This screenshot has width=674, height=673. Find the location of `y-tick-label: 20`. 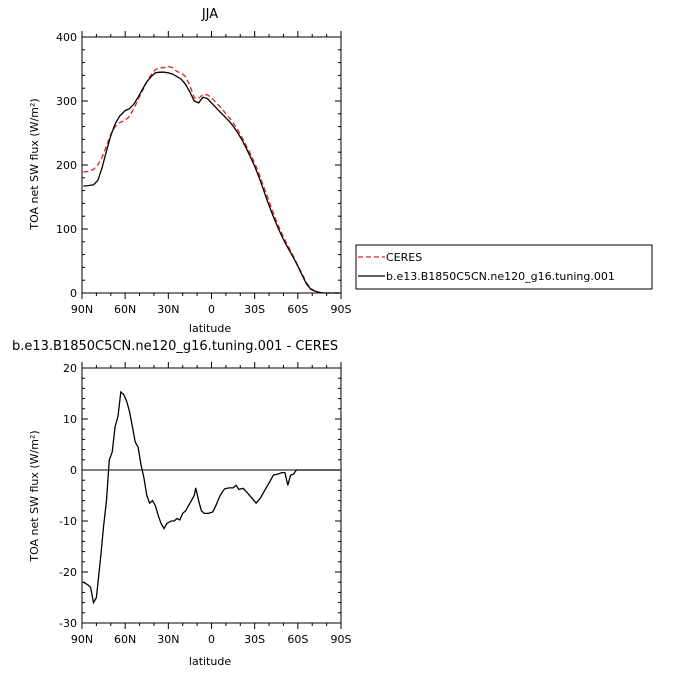

y-tick-label: 20 is located at coordinates (70, 368).